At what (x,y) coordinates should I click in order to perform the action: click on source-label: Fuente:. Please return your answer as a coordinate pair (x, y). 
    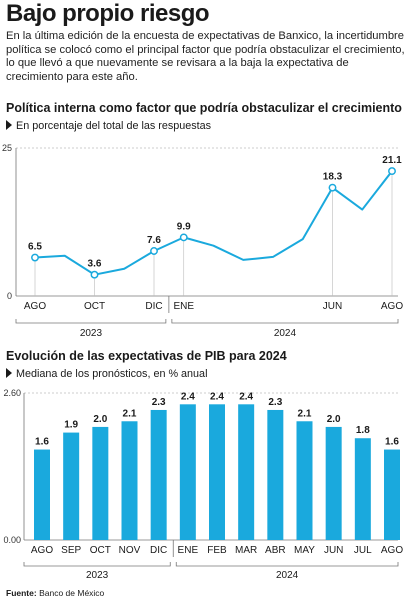
    Looking at the image, I should click on (21, 593).